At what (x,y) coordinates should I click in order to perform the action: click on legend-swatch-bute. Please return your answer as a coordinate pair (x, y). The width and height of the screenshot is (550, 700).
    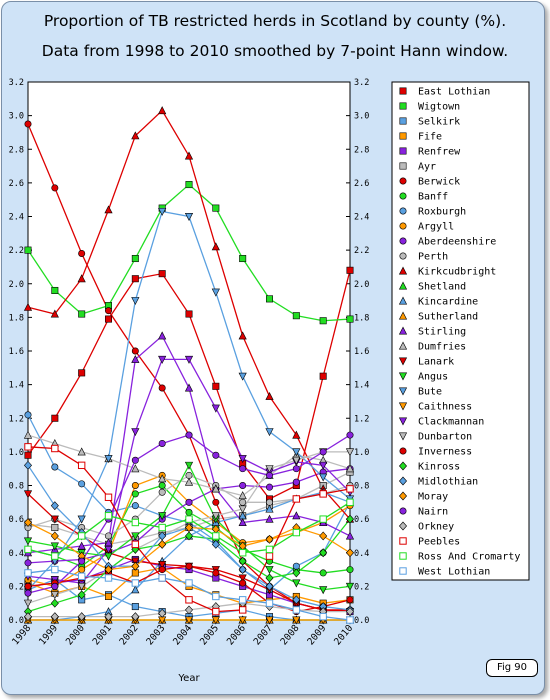
    Looking at the image, I should click on (403, 391).